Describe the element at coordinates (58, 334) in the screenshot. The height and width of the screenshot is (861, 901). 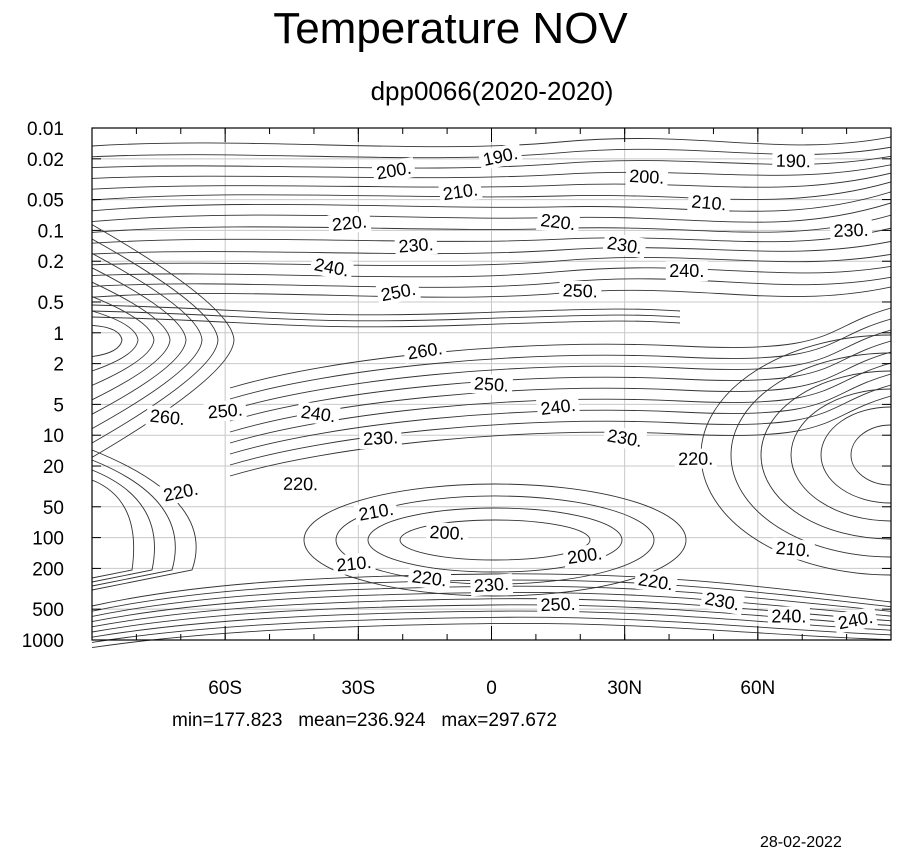
I see `y-tick-label: 1` at that location.